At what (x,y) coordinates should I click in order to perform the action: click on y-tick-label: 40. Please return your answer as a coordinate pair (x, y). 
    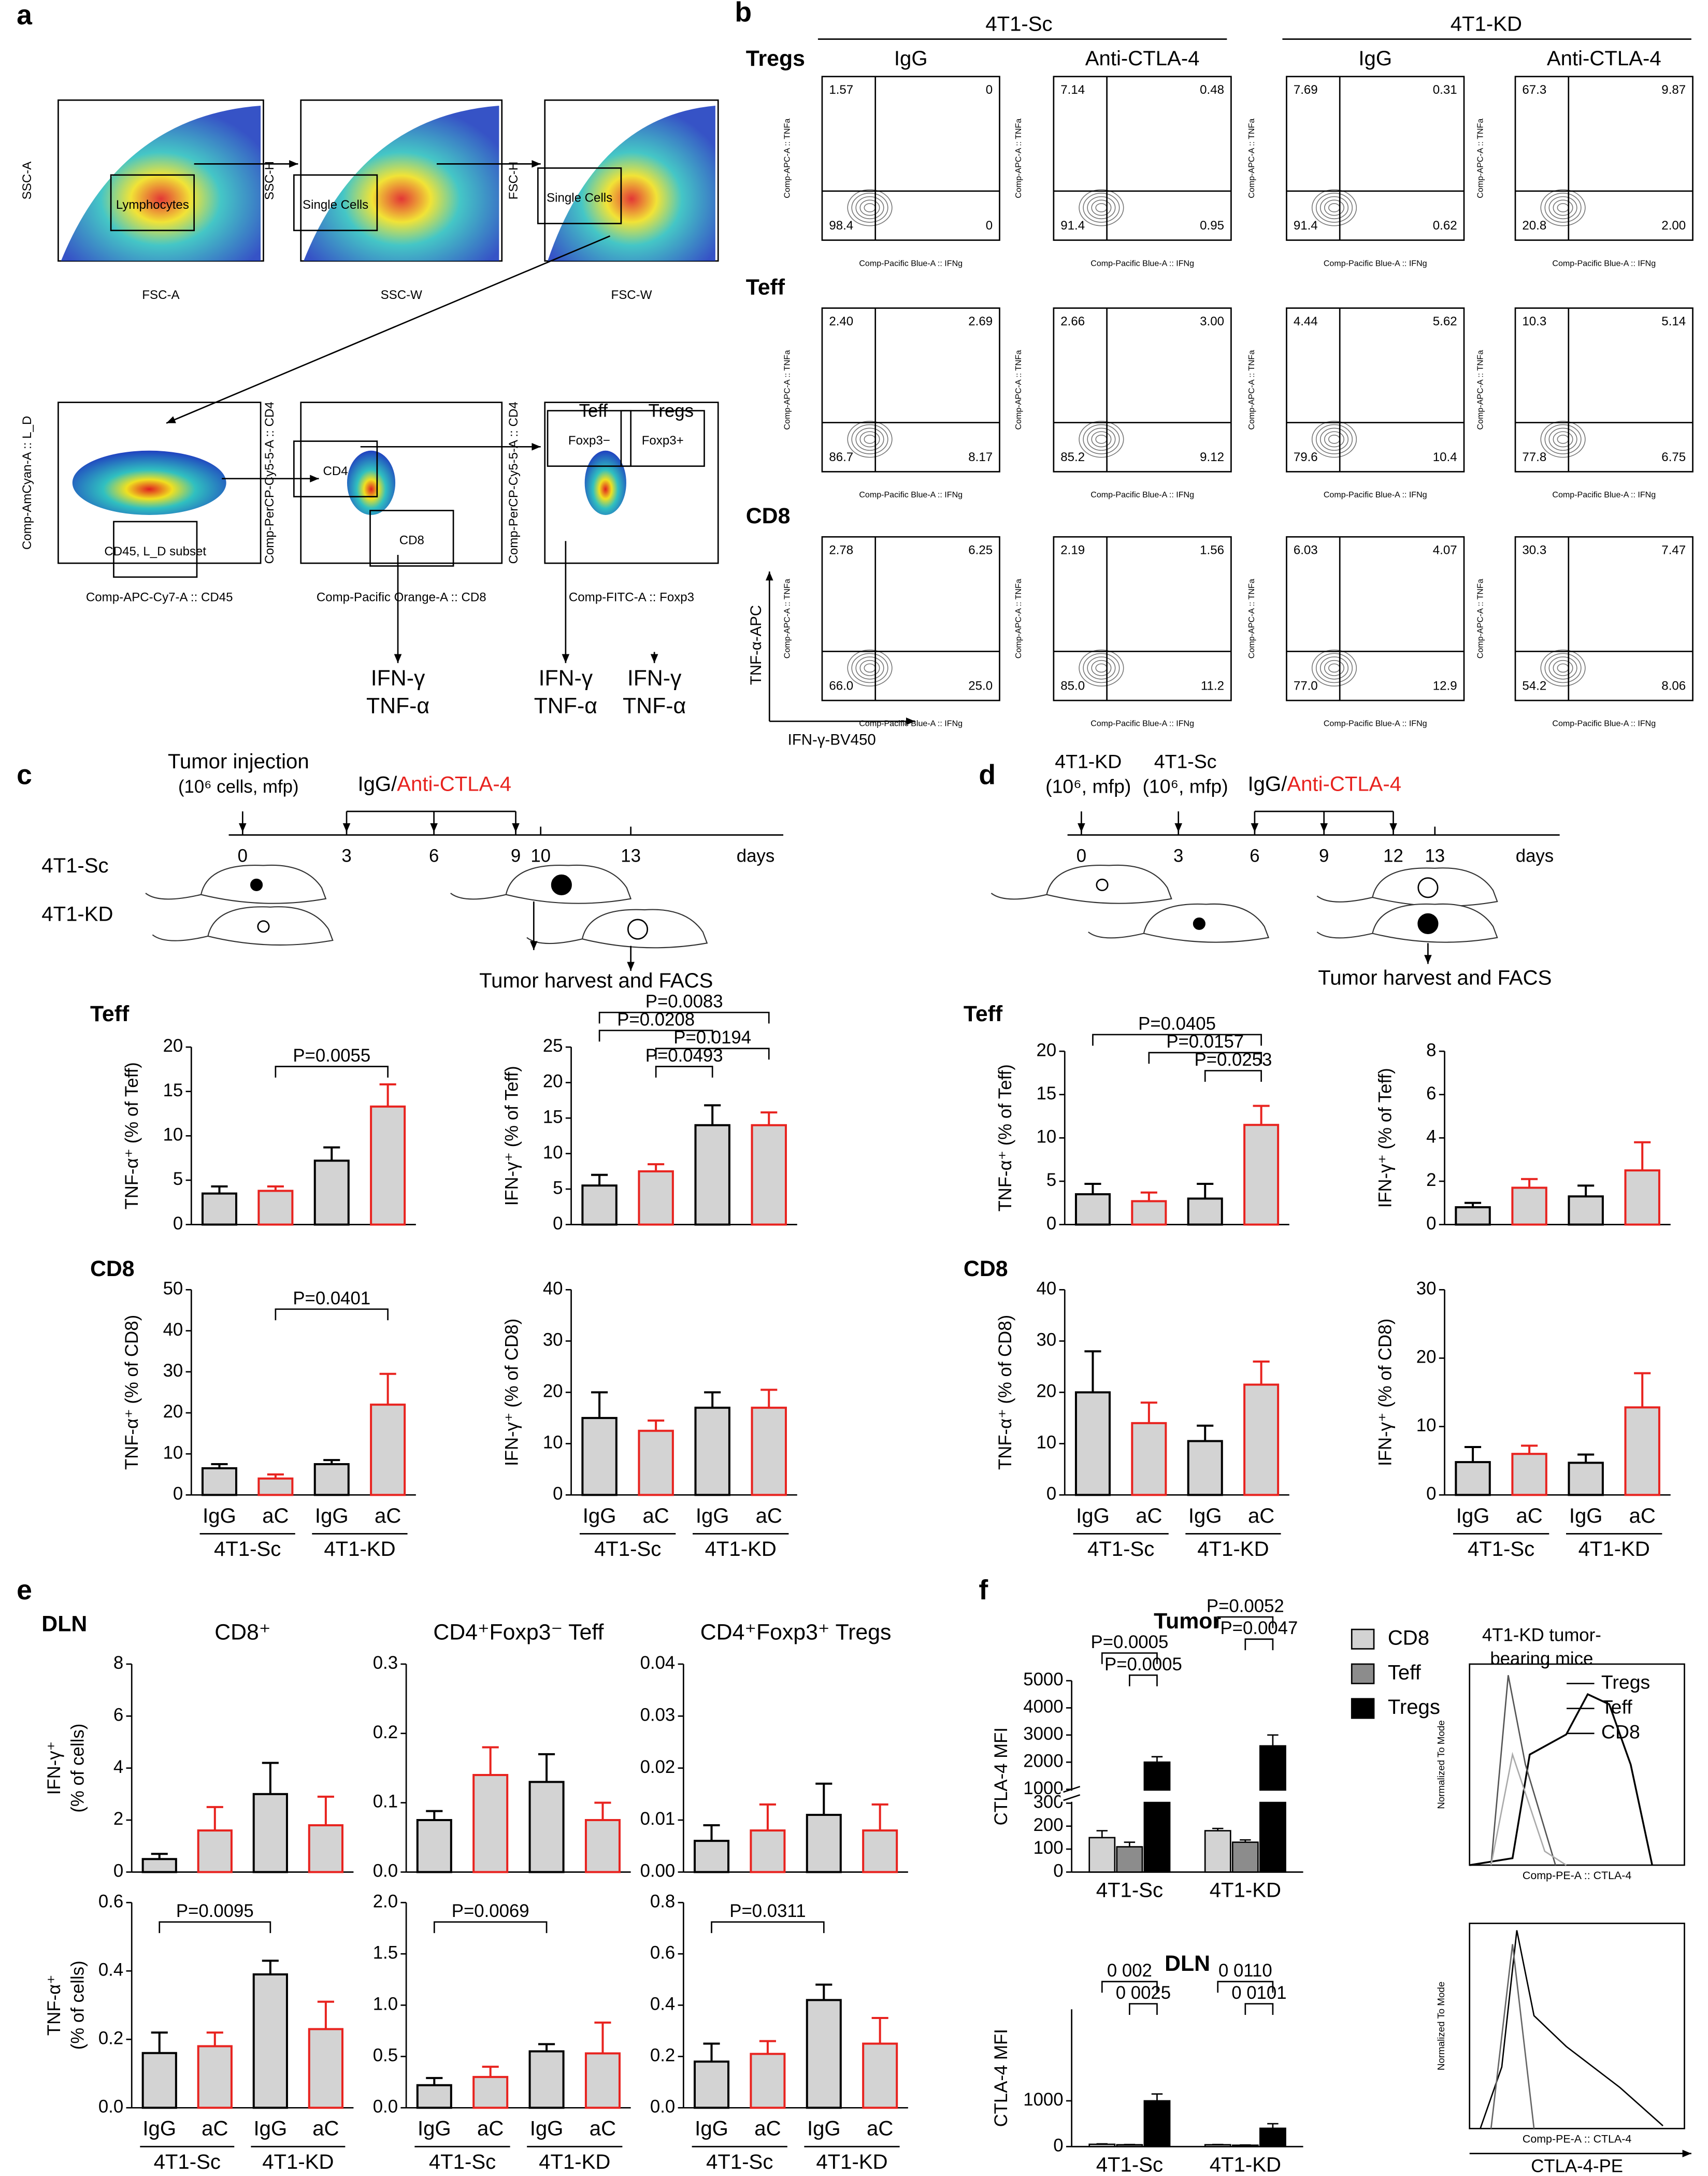
    Looking at the image, I should click on (173, 1330).